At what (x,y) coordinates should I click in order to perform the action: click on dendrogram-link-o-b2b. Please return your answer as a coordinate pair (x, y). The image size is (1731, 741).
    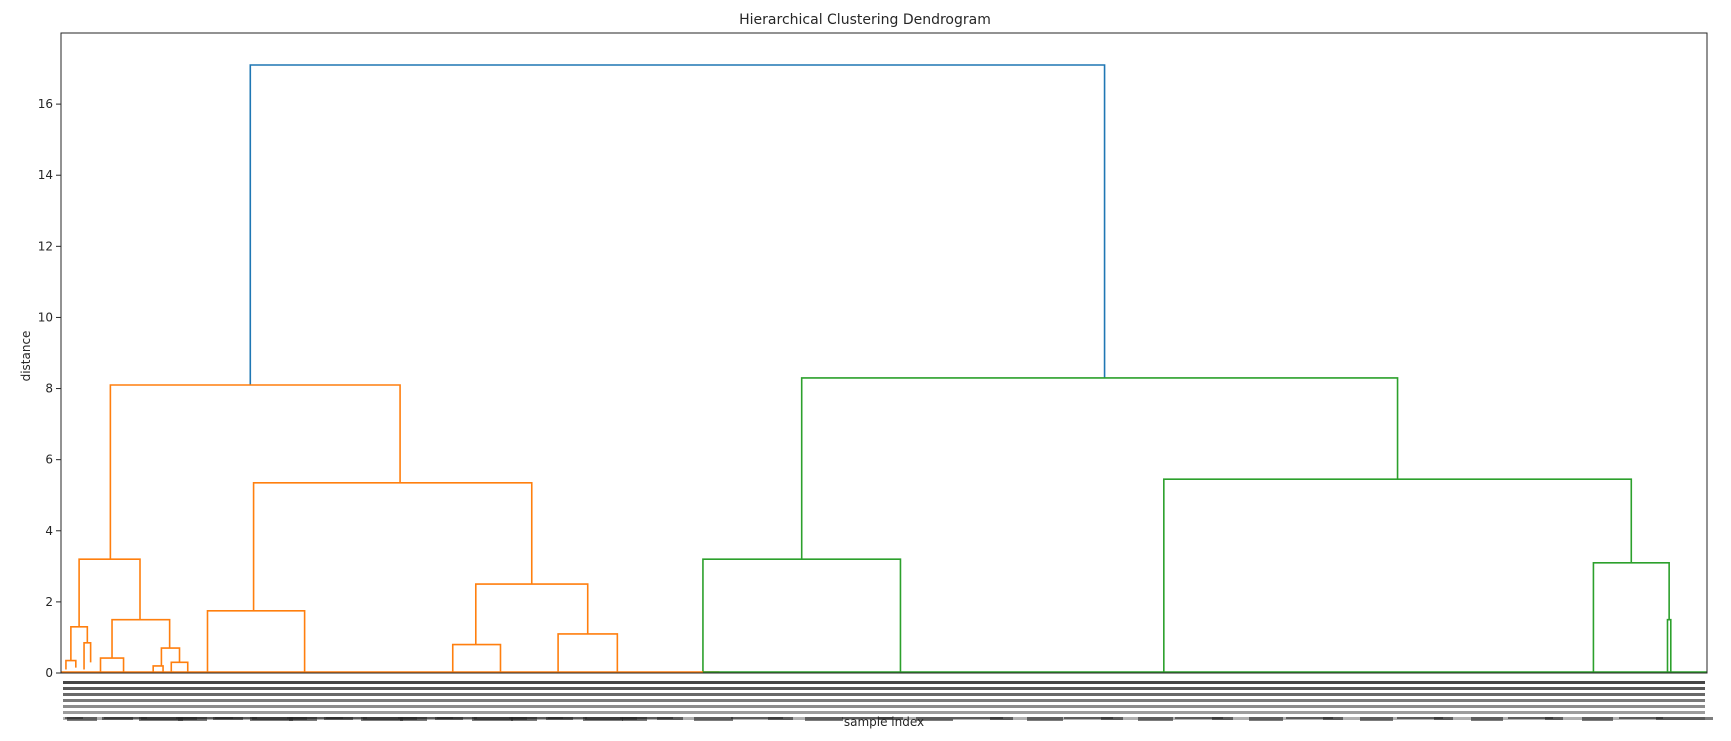
    Looking at the image, I should click on (588, 653).